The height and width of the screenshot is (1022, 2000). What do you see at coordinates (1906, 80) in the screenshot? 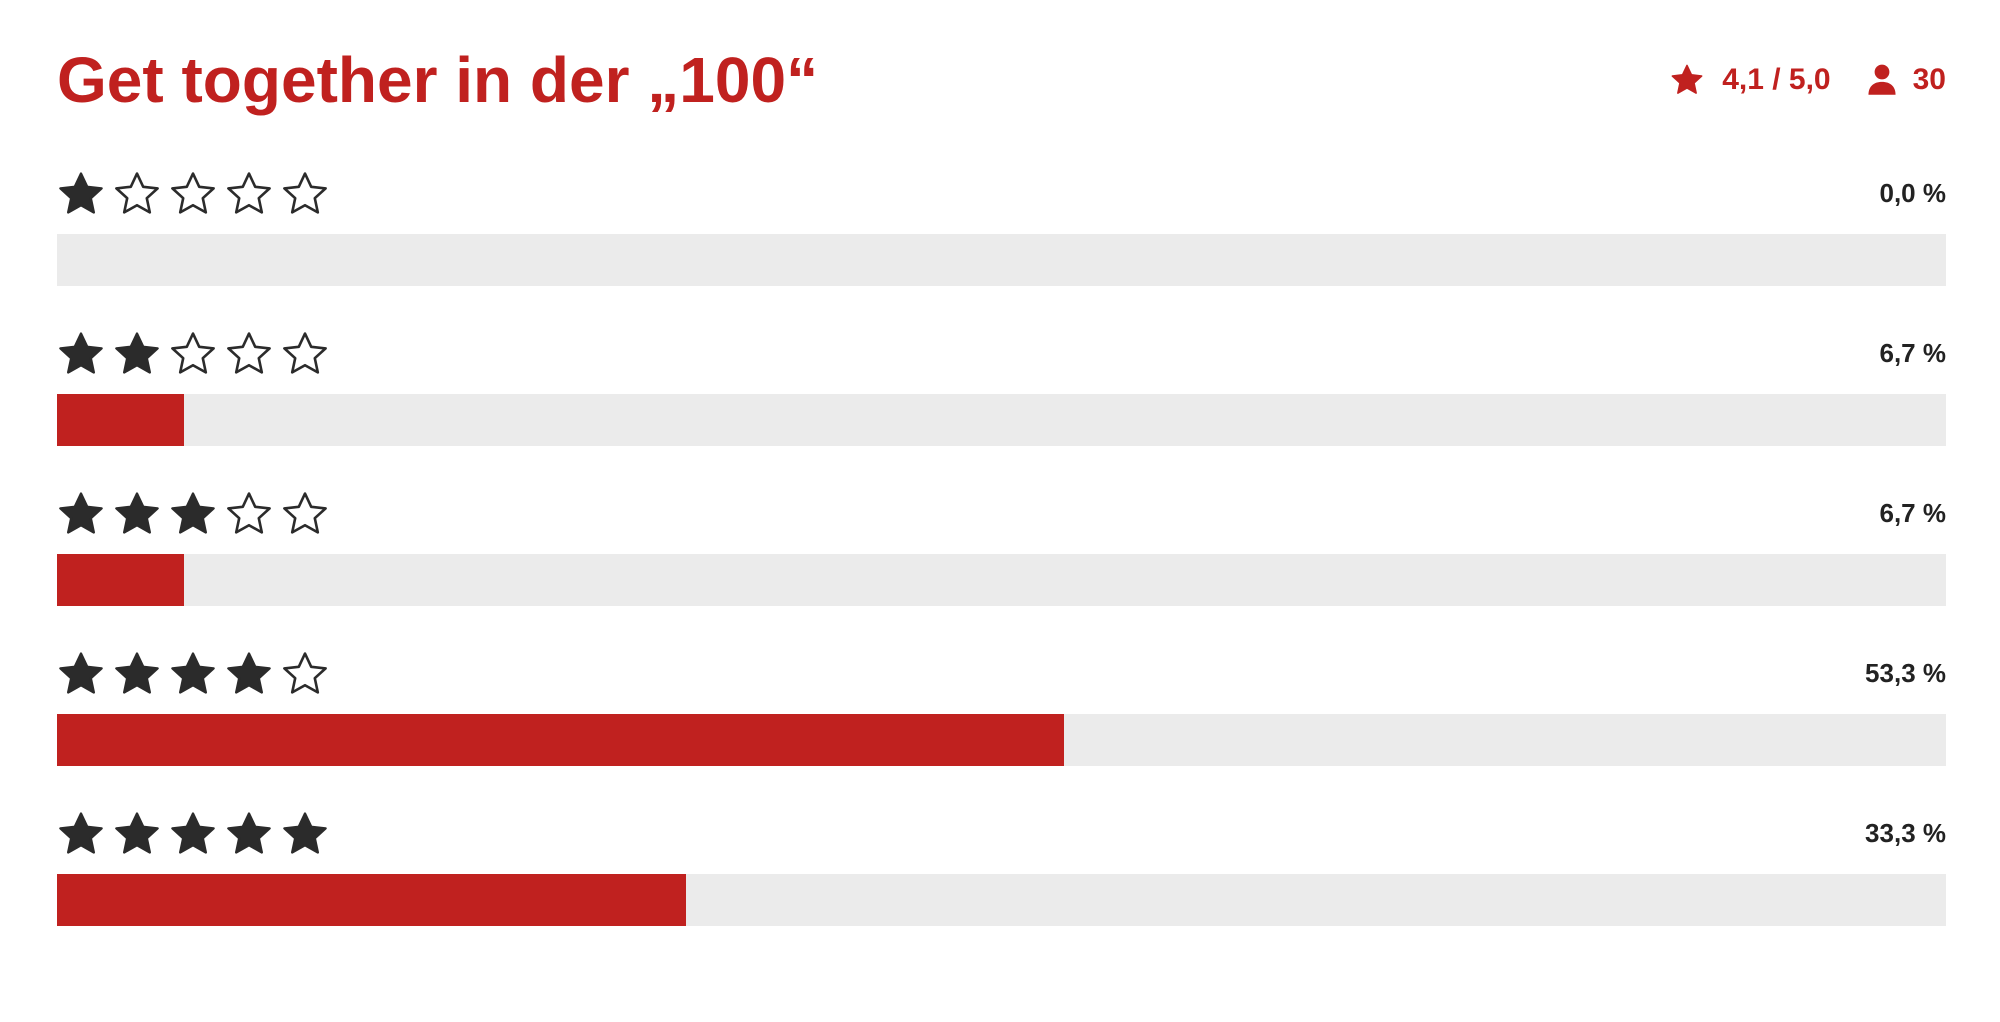
I see `vote-count: 30` at bounding box center [1906, 80].